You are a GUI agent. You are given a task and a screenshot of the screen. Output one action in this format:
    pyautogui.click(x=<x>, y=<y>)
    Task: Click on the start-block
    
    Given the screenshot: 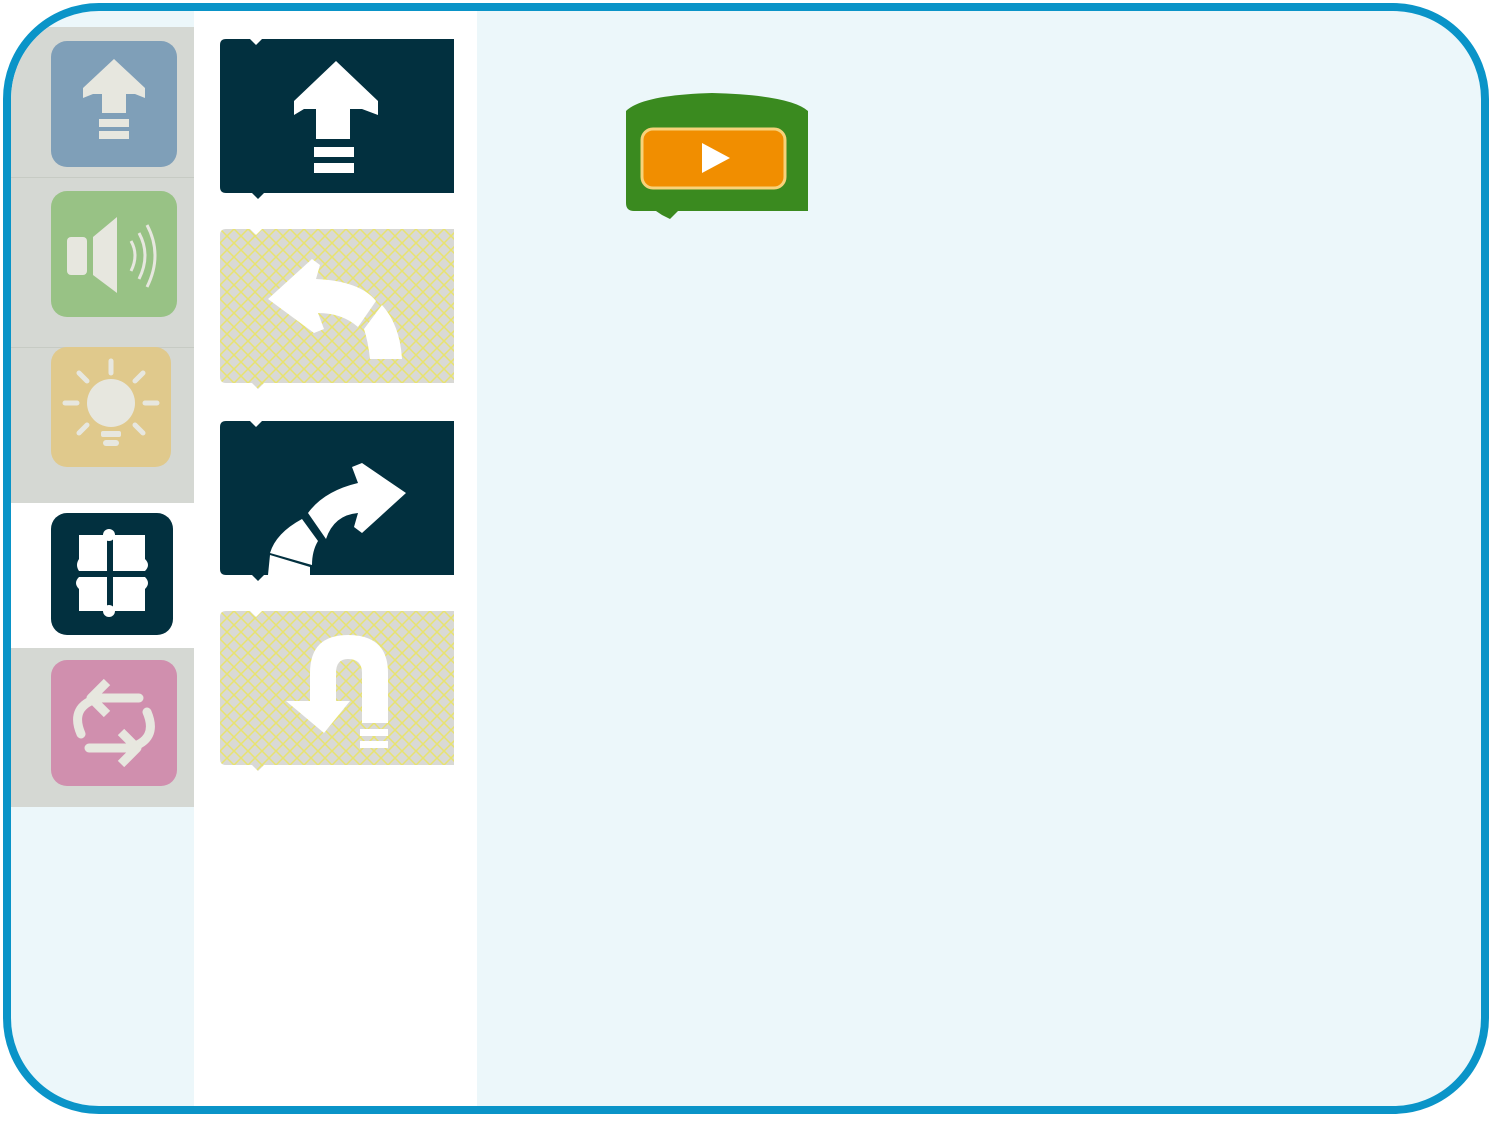 What is the action you would take?
    pyautogui.click(x=717, y=156)
    